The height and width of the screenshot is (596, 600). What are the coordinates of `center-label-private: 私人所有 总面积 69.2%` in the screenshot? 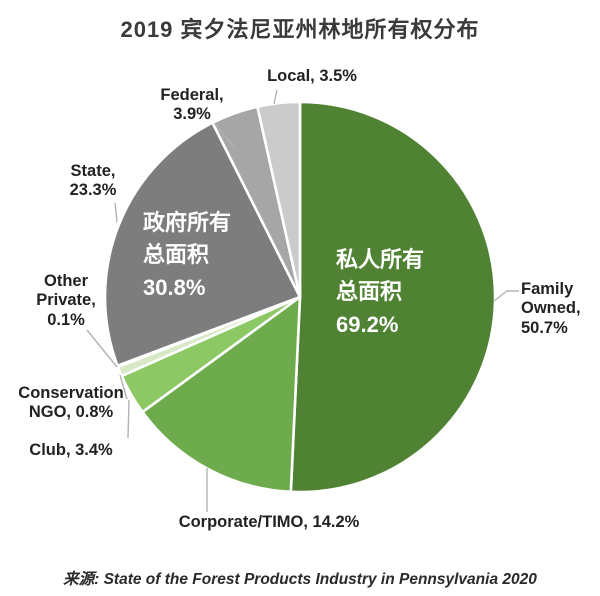 It's located at (380, 292).